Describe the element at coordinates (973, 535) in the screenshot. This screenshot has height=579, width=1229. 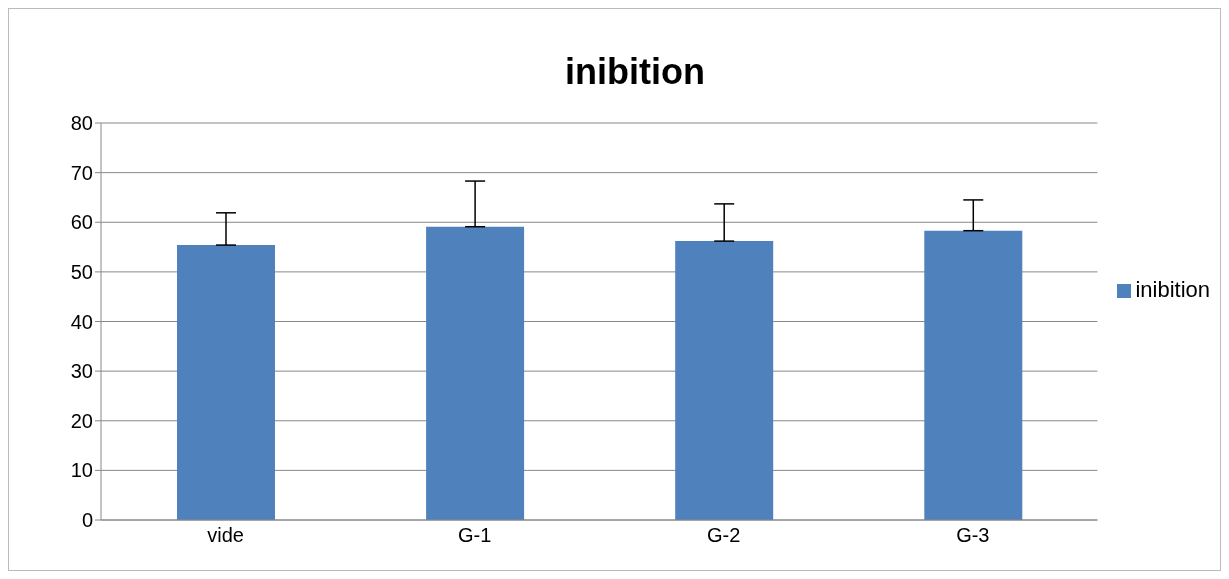
I see `x-tick-label: G-3` at that location.